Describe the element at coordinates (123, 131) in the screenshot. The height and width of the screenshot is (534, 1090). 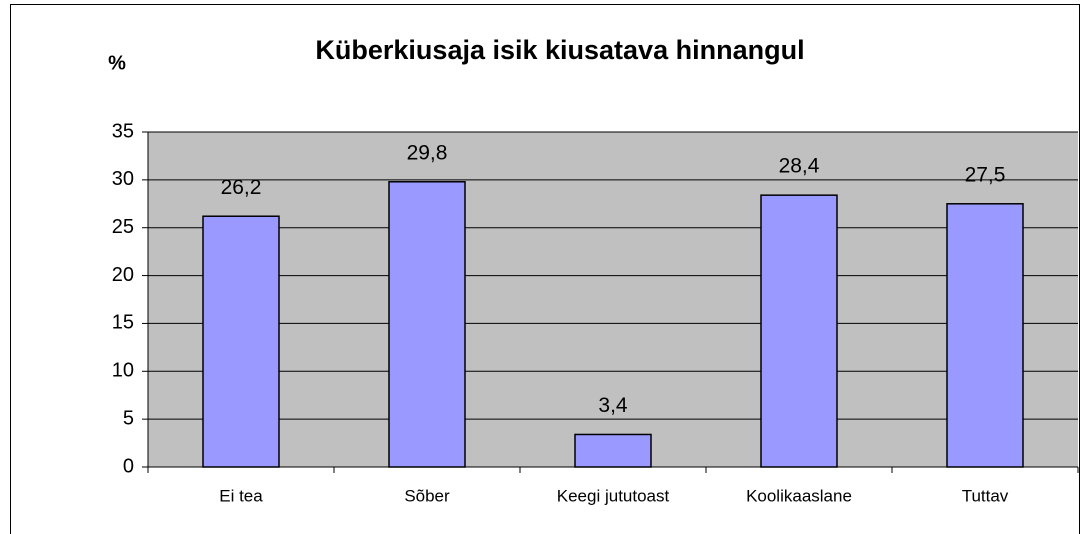
I see `y-tick-label: 35` at that location.